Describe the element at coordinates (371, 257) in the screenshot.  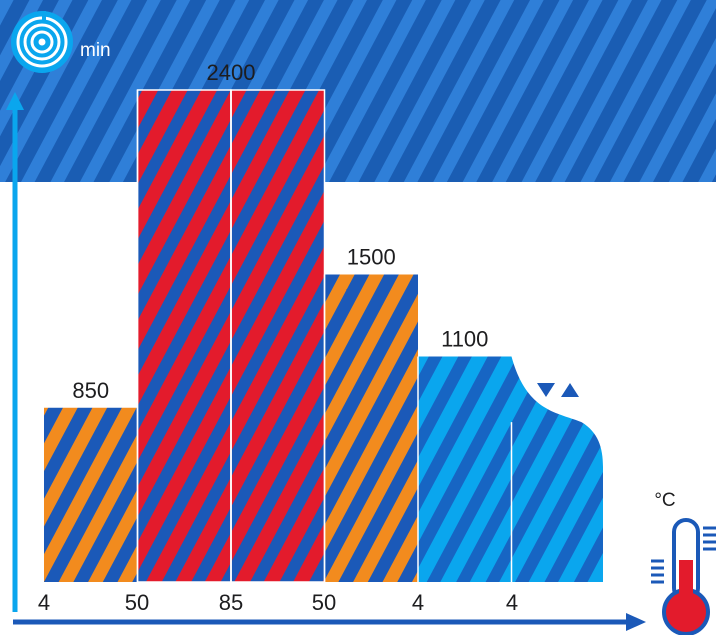
I see `value-label-4: 1500` at that location.